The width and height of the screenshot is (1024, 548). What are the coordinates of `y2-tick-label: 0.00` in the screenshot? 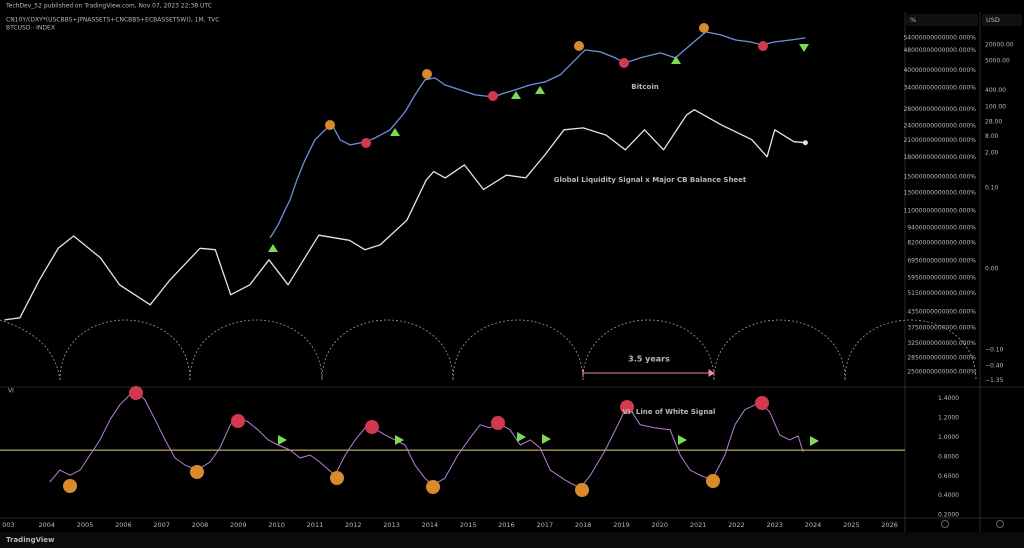 It's located at (992, 268).